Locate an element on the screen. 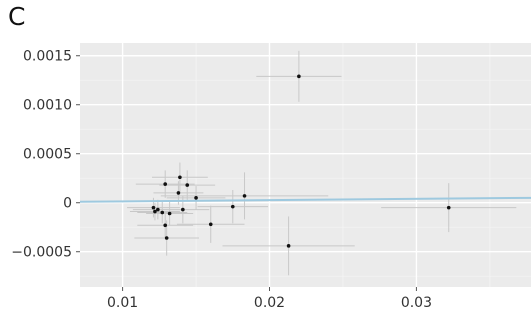 This screenshot has width=531, height=320. y-tick-label: 0.0010 is located at coordinates (47, 106).